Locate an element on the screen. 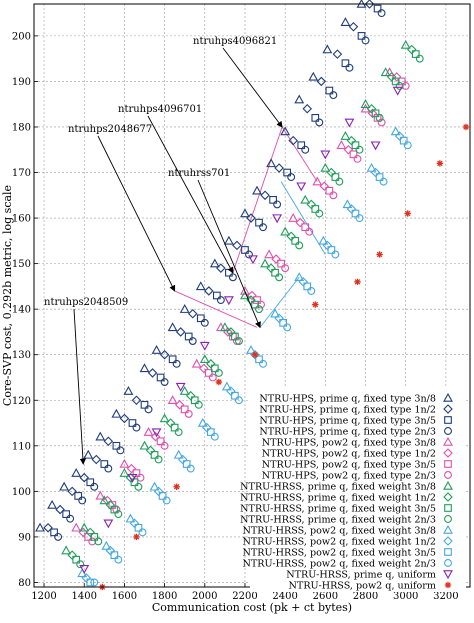 This screenshot has width=474, height=623. x-tick-label: 3200 is located at coordinates (445, 596).